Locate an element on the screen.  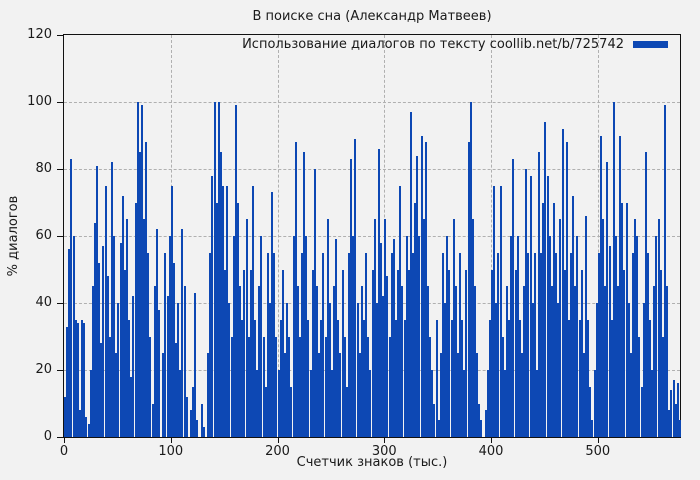
y-tick-label: 60 is located at coordinates (43, 235).